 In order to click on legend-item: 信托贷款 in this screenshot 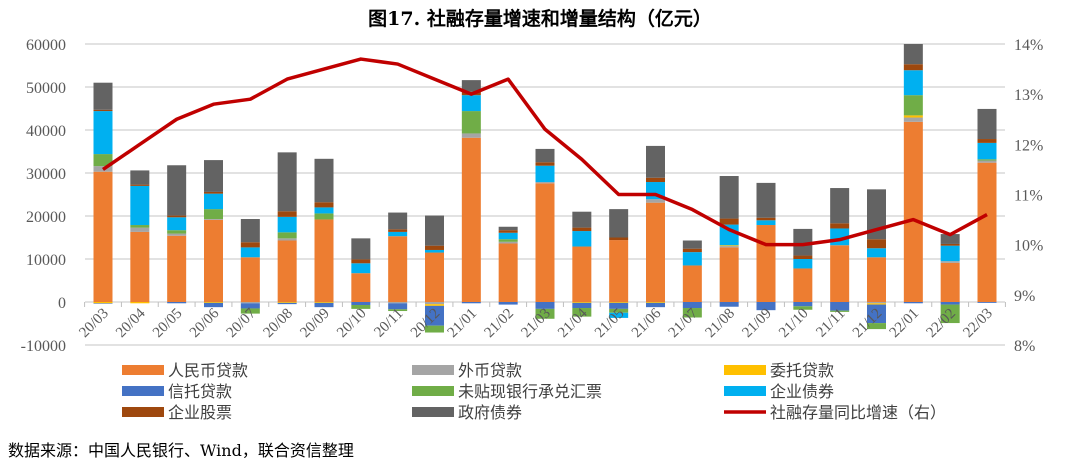, I will do `click(177, 392)`.